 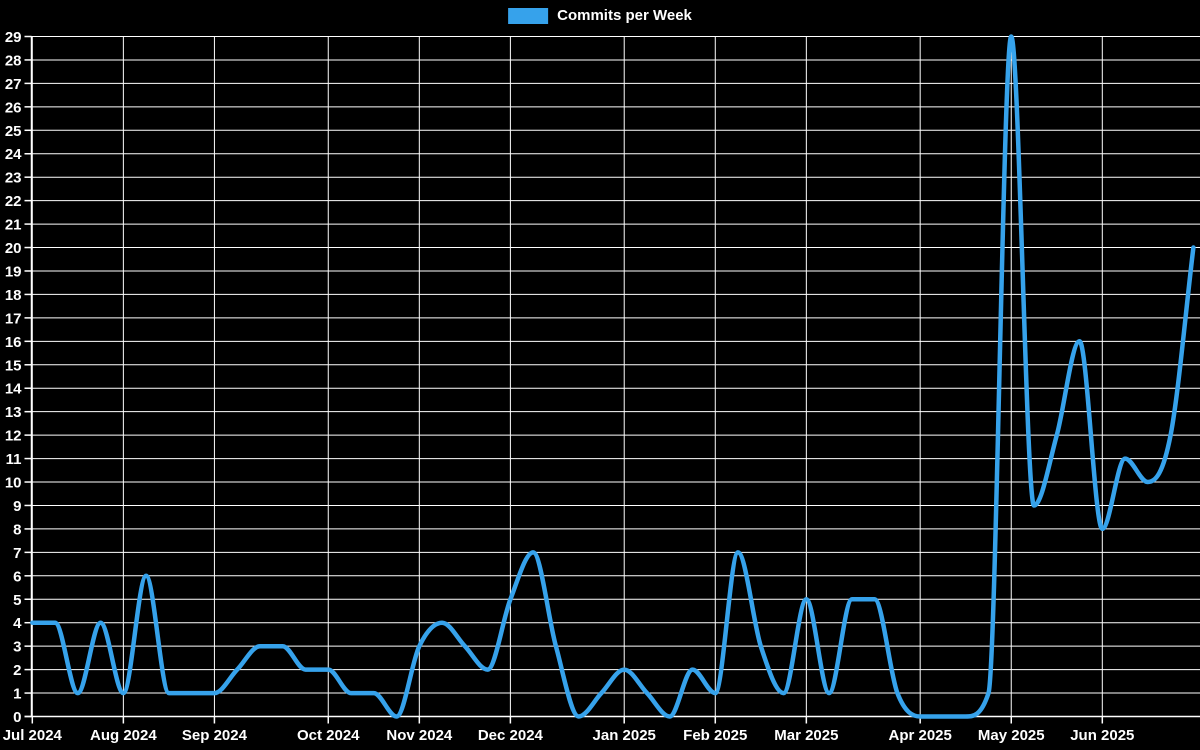 What do you see at coordinates (419, 735) in the screenshot?
I see `x-tick-label: Nov 2024` at bounding box center [419, 735].